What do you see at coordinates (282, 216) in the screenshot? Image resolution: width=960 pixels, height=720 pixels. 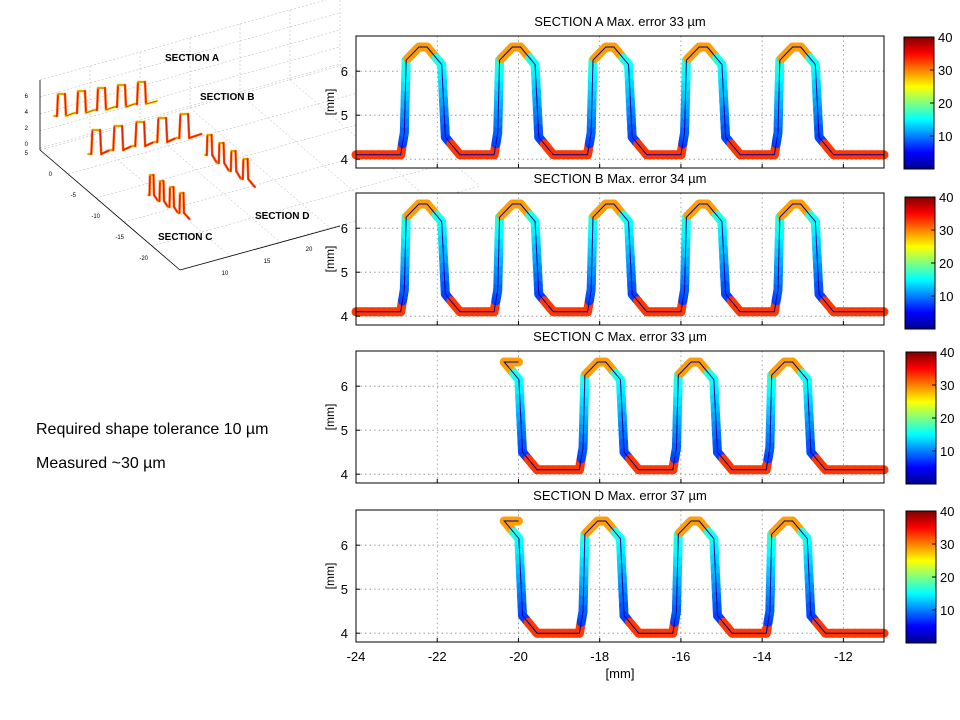 I see `section-label: SECTION D` at bounding box center [282, 216].